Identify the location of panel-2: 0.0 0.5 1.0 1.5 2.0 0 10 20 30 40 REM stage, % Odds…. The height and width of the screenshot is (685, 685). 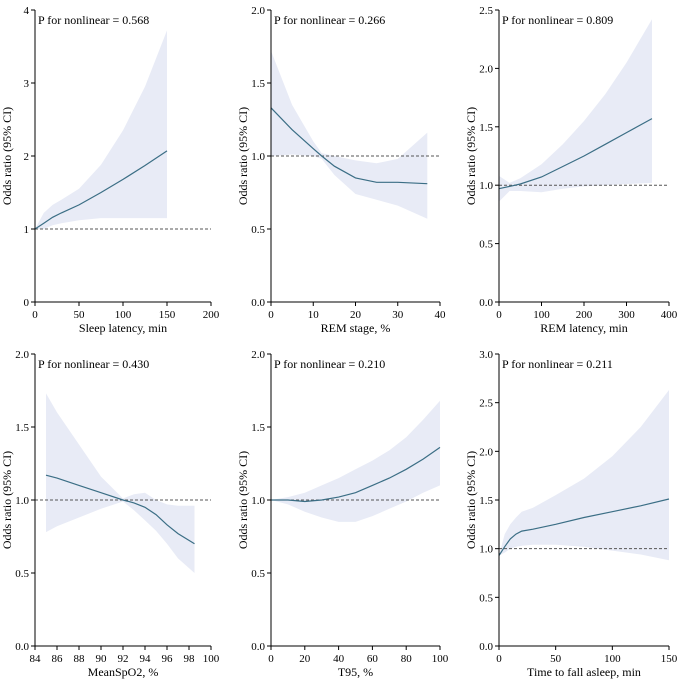
(341, 170).